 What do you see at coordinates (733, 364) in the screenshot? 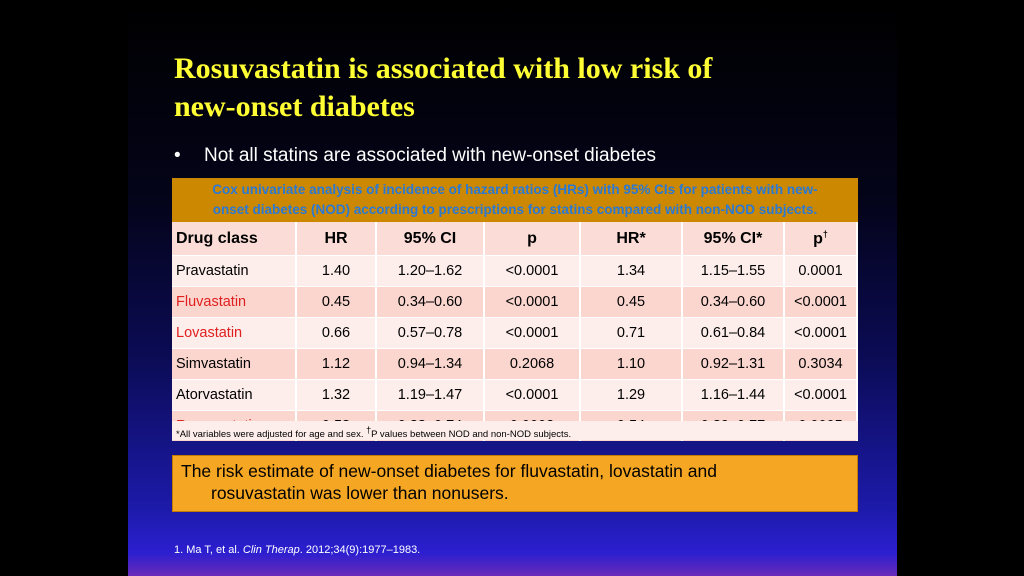
I see `table-cell: 0.92–1.31` at bounding box center [733, 364].